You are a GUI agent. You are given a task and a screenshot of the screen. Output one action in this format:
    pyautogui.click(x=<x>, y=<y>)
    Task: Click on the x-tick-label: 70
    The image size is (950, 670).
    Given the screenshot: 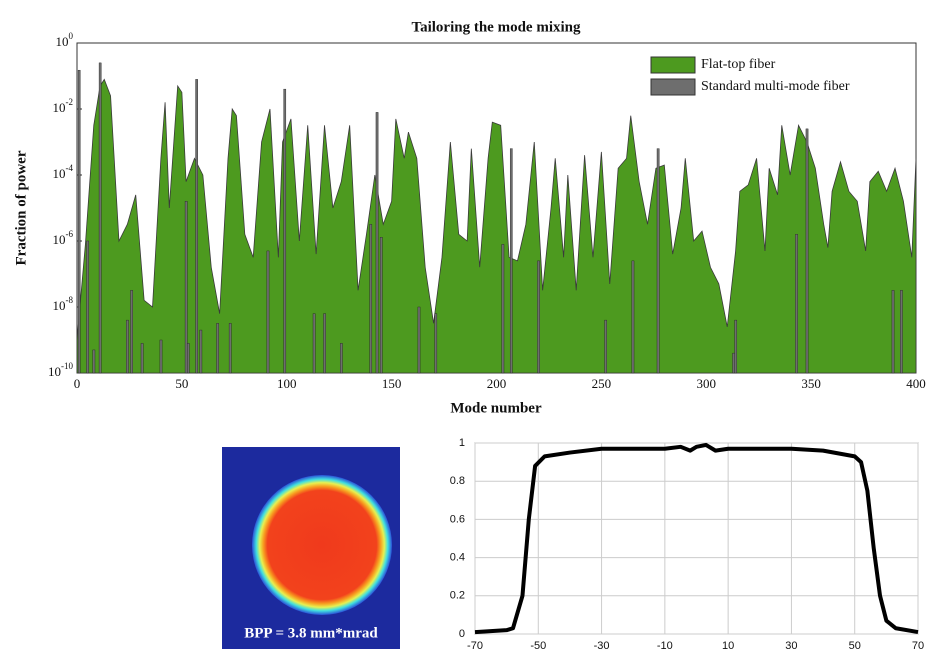 What is the action you would take?
    pyautogui.click(x=918, y=646)
    